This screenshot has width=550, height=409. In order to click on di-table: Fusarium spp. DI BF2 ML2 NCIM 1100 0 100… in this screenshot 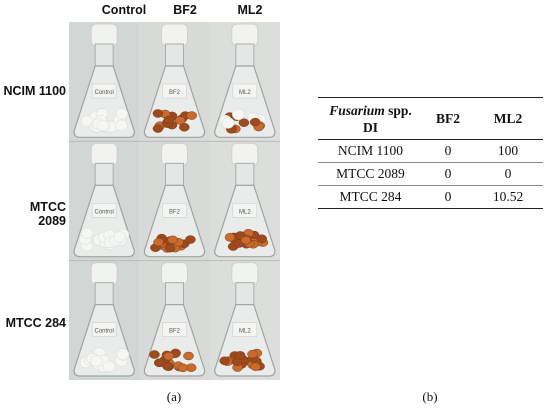, I will do `click(430, 153)`.